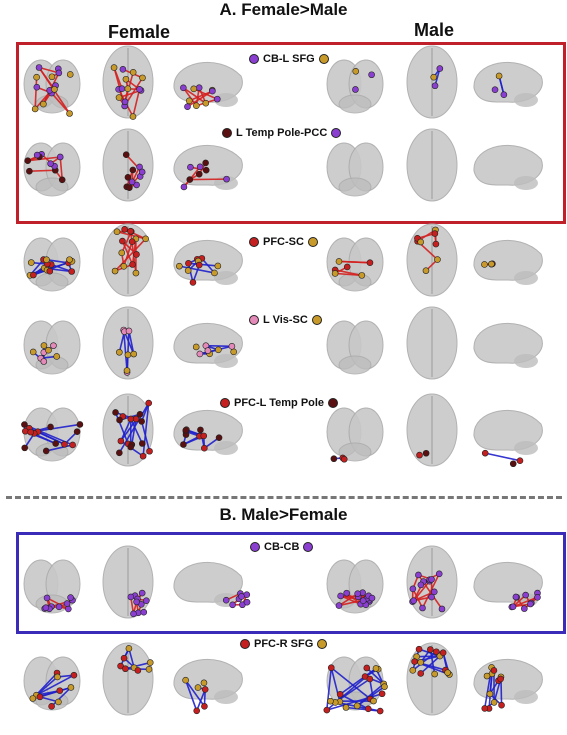 The height and width of the screenshot is (735, 567). Describe the element at coordinates (434, 30) in the screenshot. I see `male-column-header: Male` at that location.